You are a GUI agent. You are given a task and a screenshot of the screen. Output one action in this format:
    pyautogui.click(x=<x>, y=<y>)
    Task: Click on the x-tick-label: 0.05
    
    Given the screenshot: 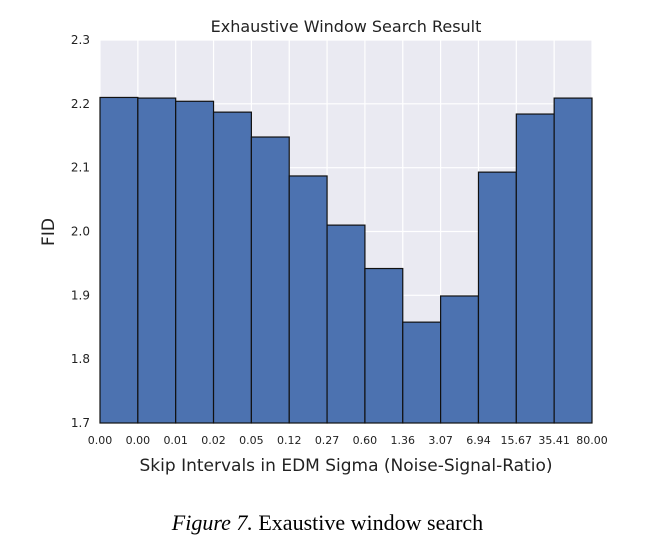 What is the action you would take?
    pyautogui.click(x=251, y=440)
    